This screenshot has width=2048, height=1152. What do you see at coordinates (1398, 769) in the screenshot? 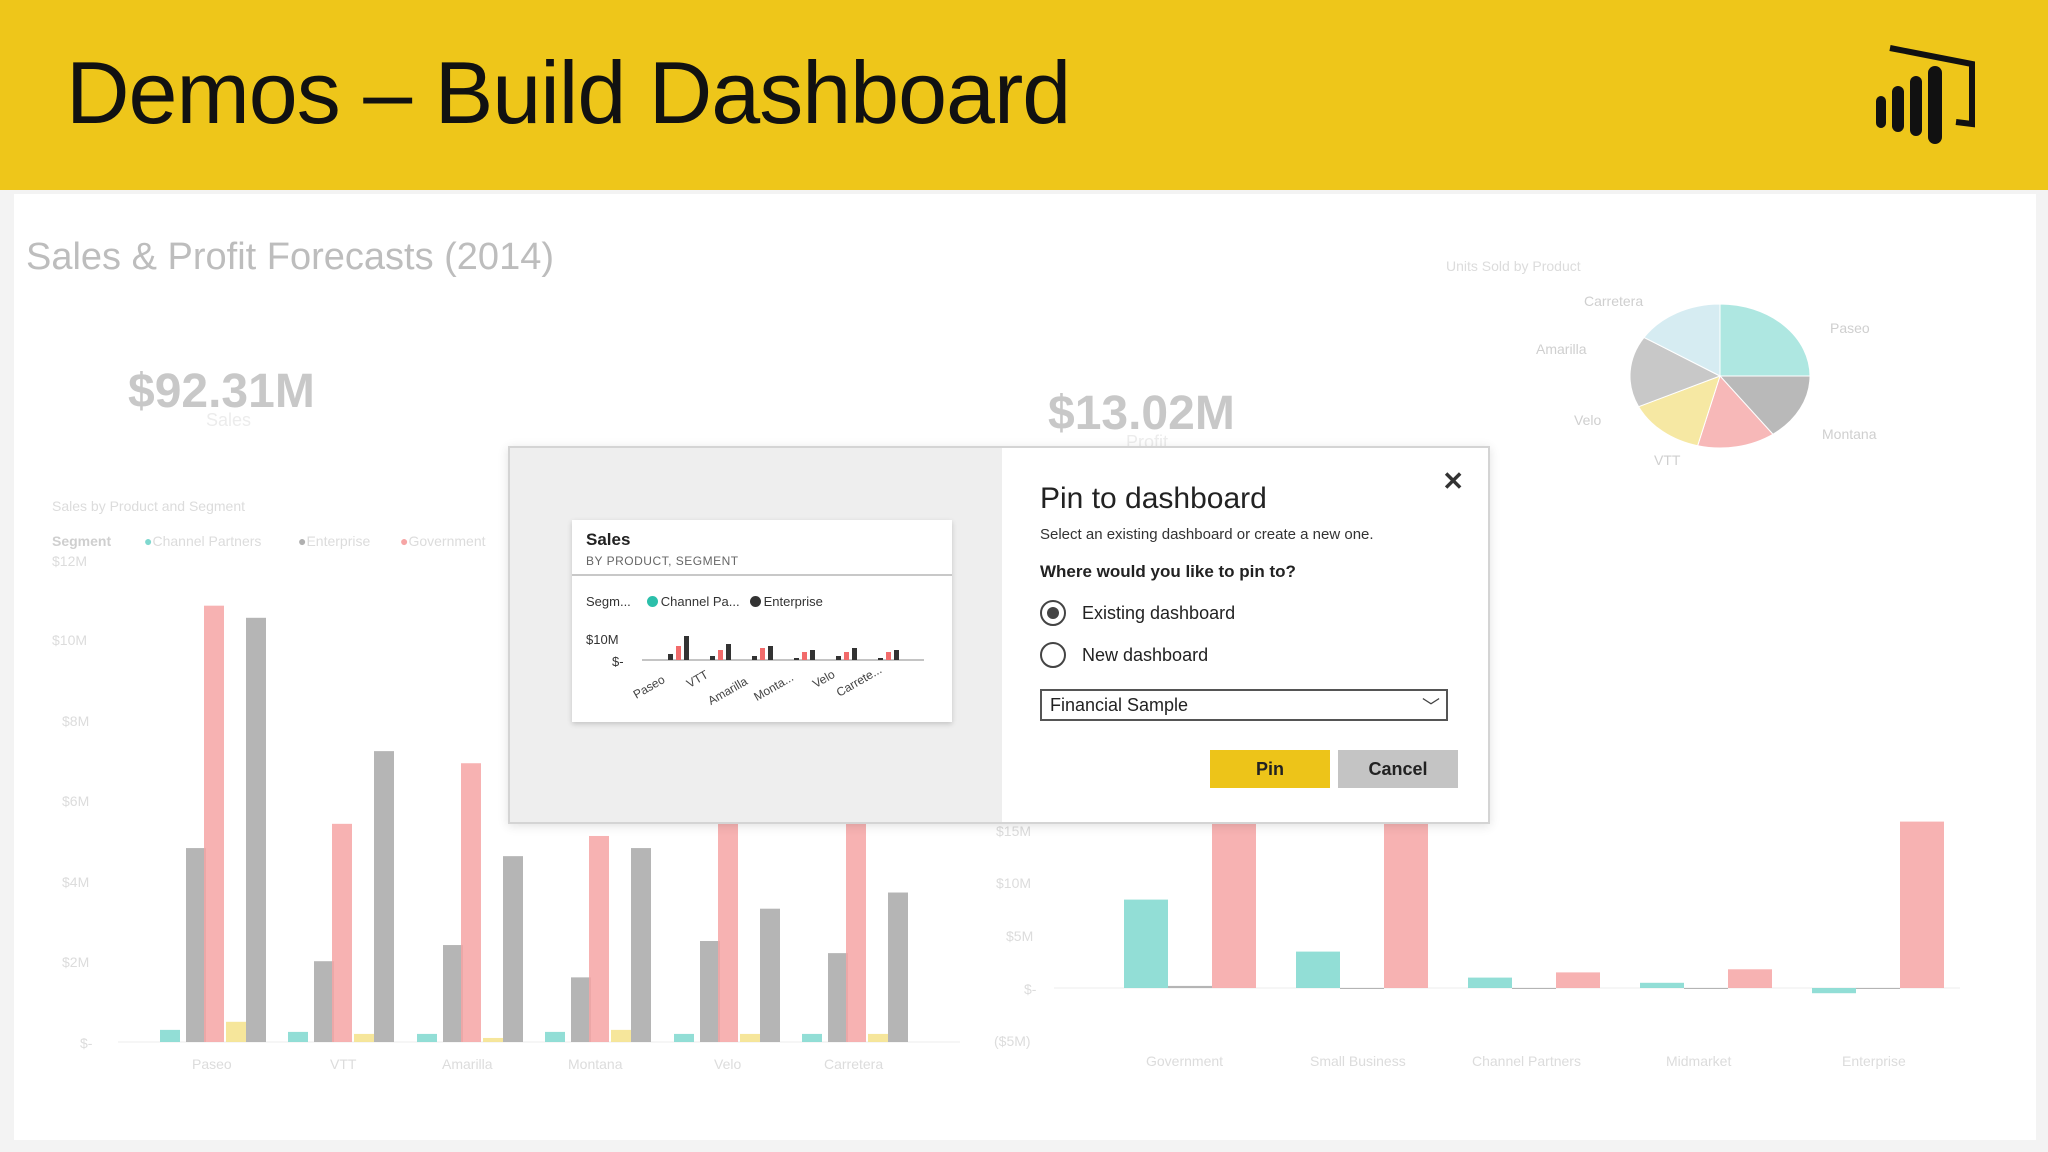
I see `cancel-button: Cancel` at bounding box center [1398, 769].